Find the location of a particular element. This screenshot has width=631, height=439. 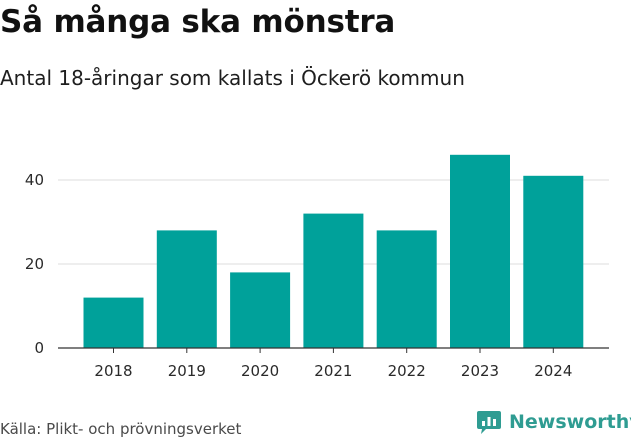

brand-name: Newsworthy is located at coordinates (570, 422).